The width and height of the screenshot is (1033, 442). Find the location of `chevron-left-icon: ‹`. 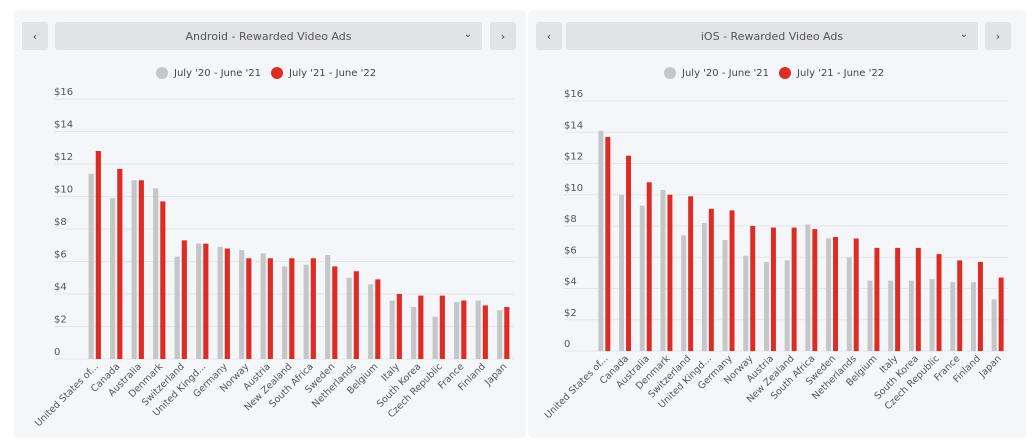

chevron-left-icon: ‹ is located at coordinates (35, 36).